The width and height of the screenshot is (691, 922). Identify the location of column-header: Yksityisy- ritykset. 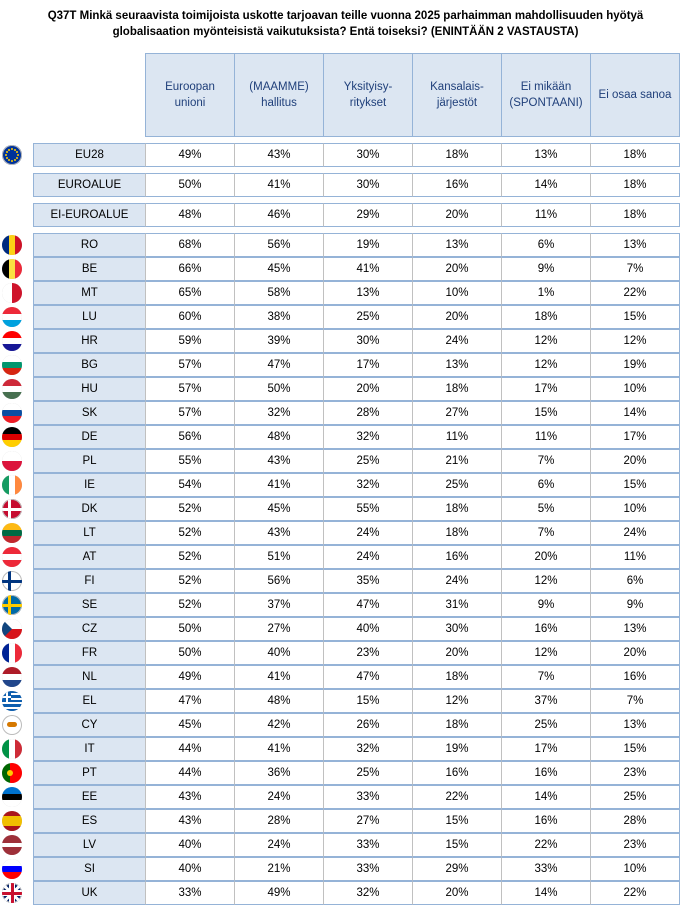
(368, 95).